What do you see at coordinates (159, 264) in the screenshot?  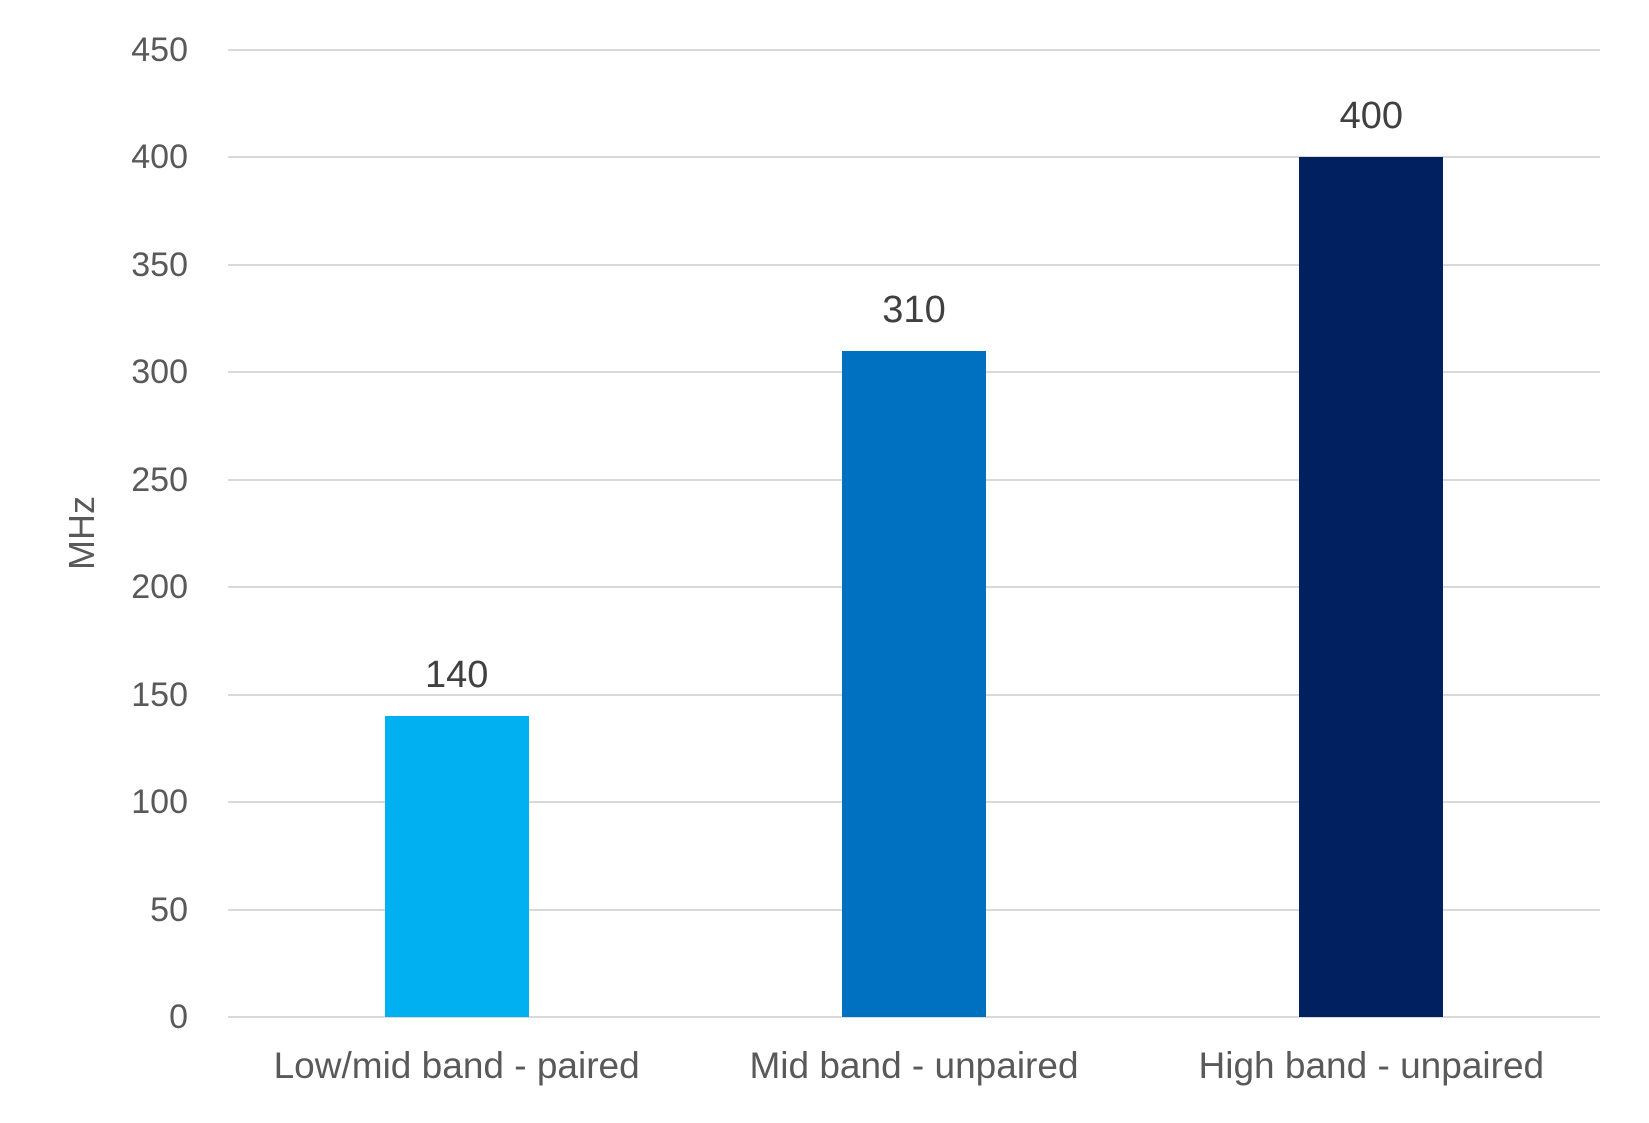 I see `y-tick-label: 350` at bounding box center [159, 264].